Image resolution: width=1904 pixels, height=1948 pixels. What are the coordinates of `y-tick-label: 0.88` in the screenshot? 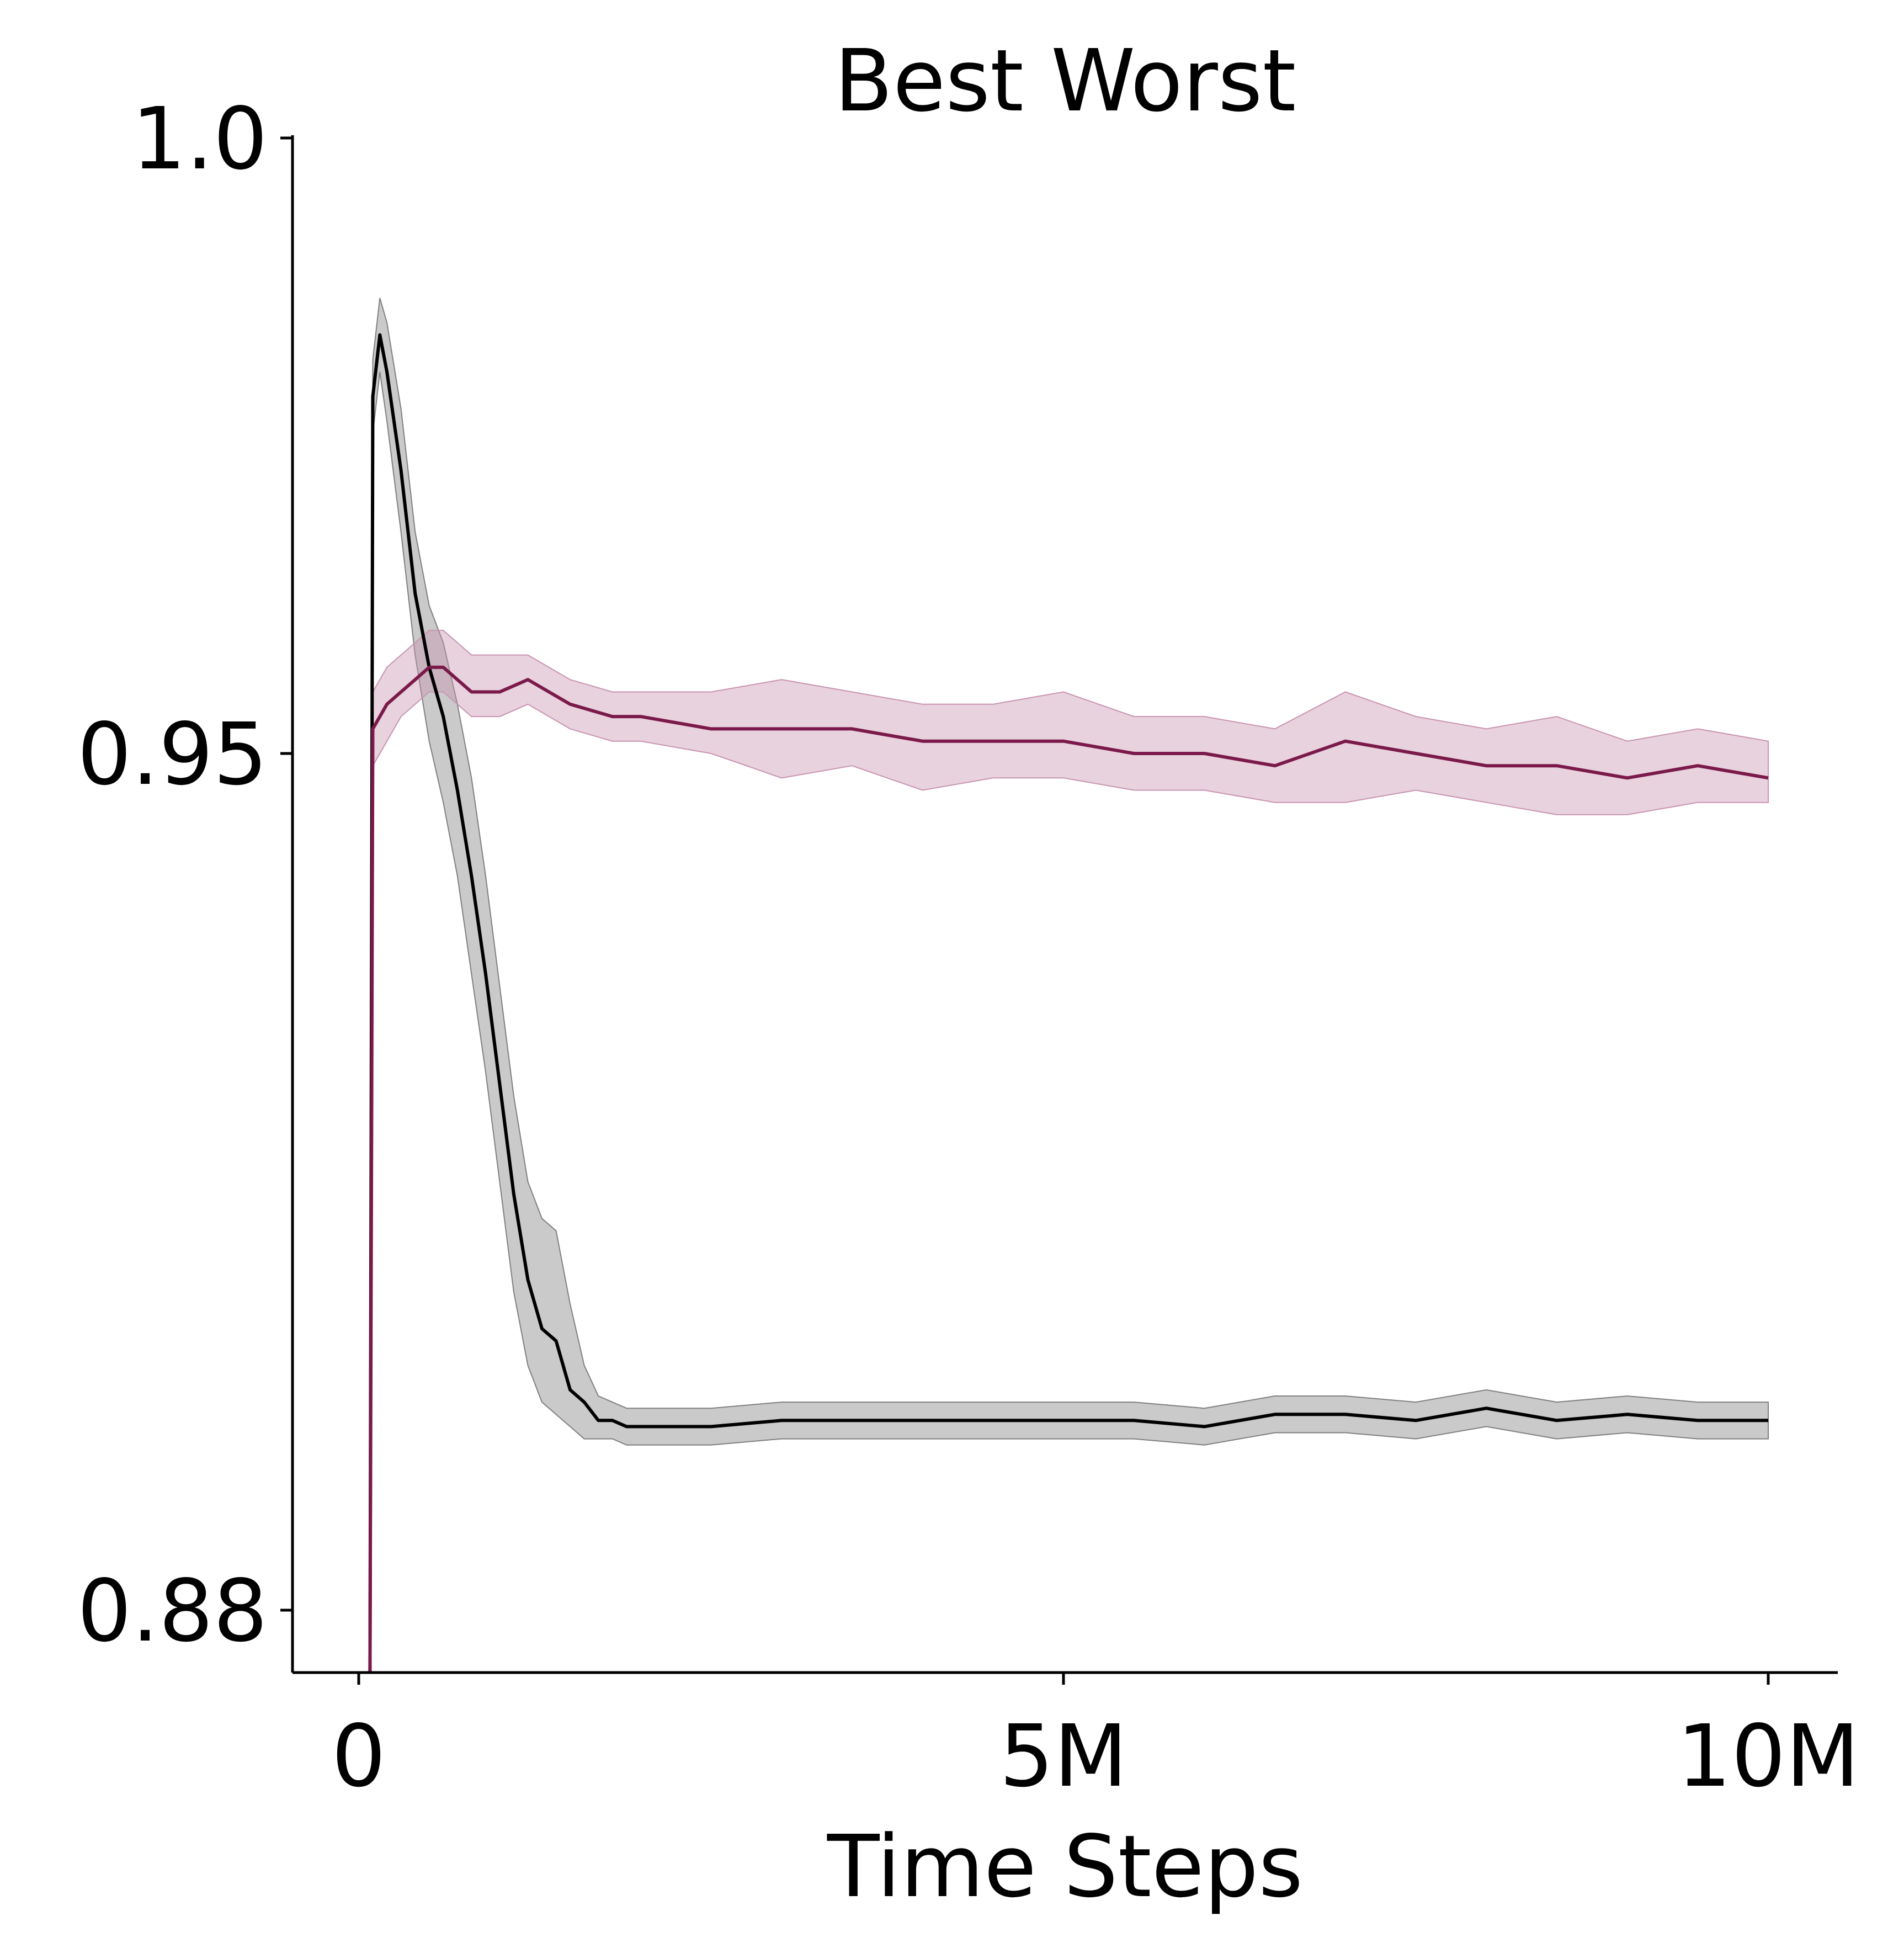 It's located at (172, 1611).